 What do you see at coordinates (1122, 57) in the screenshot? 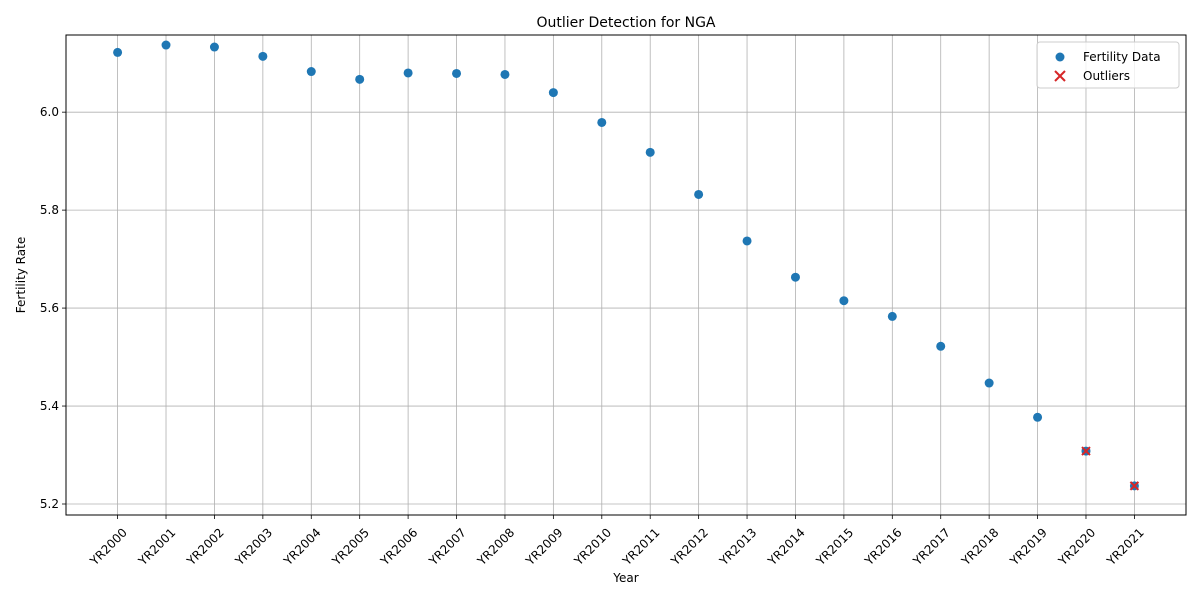
I see `legend-label-fertility-data: Fertility Data` at bounding box center [1122, 57].